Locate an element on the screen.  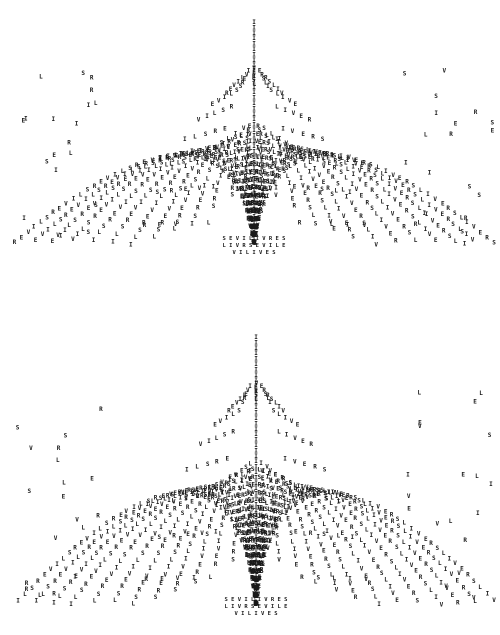
arc-glyph: E is located at coordinates (260, 70).